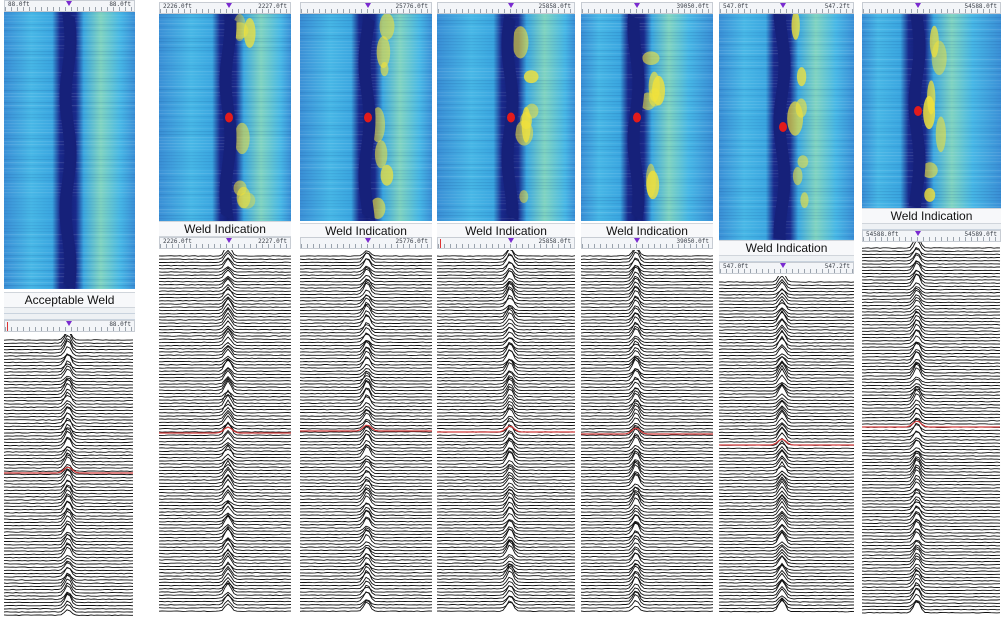  I want to click on ruler-left-label: 88.0ft, so click(19, 4).